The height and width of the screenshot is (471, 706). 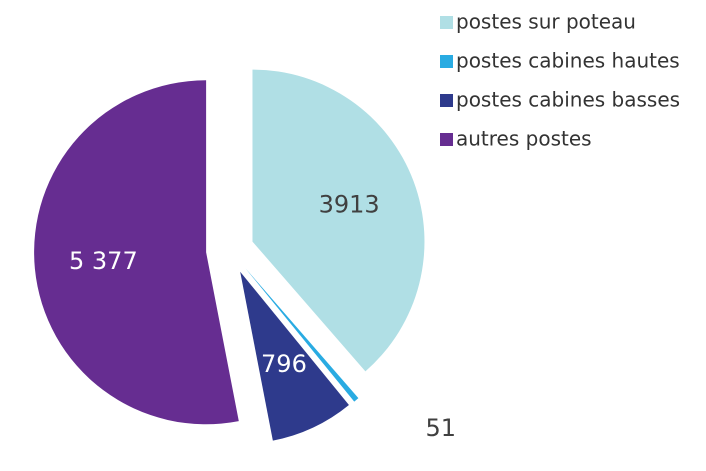 I want to click on legend-text: autres postes, so click(x=524, y=139).